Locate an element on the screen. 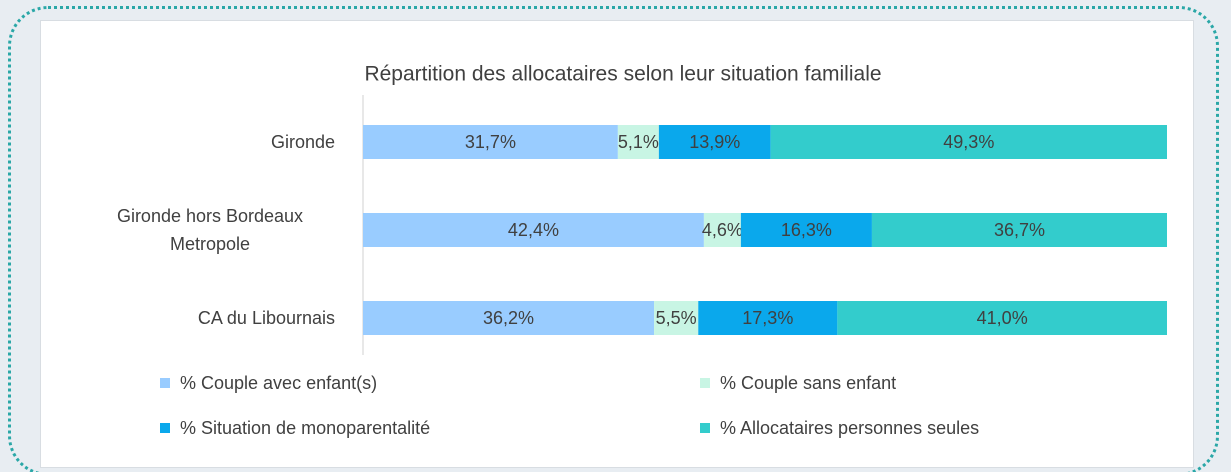 This screenshot has width=1231, height=472. data-label: 13,9% is located at coordinates (714, 142).